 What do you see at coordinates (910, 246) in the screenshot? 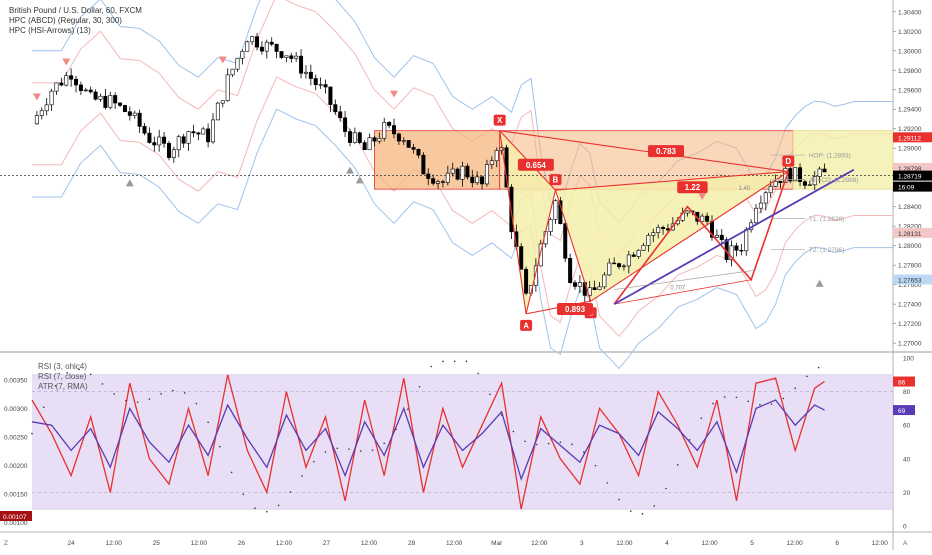
I see `price-tick-label: 1.28000` at bounding box center [910, 246].